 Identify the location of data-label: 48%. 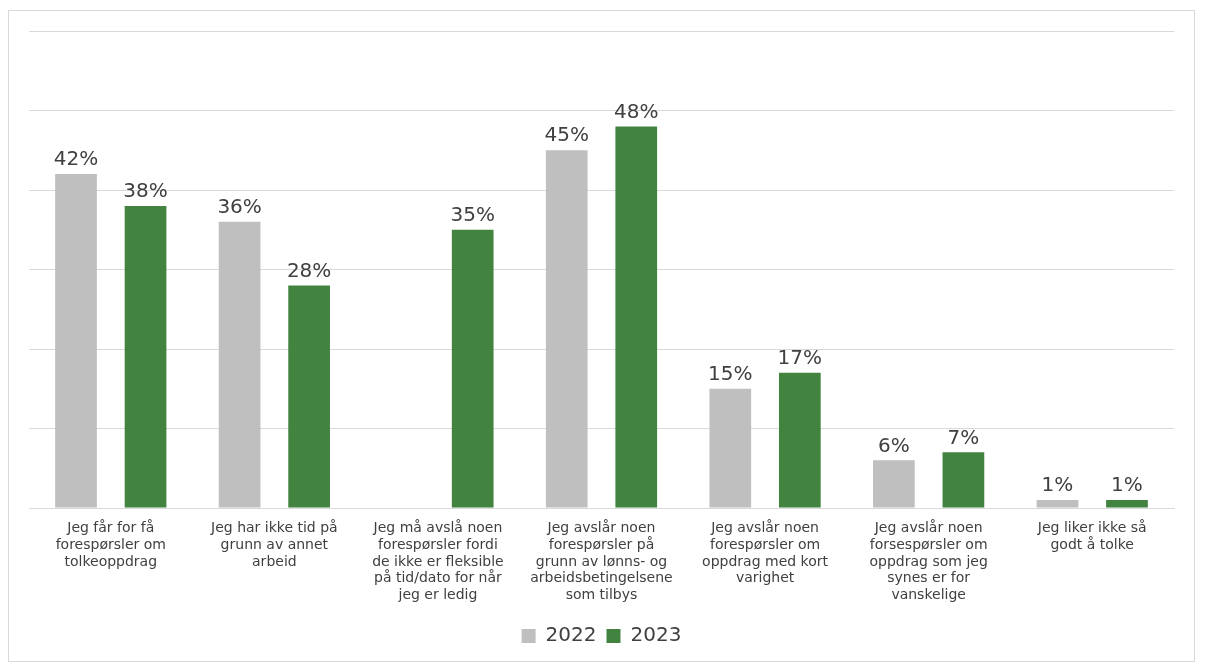
(636, 110).